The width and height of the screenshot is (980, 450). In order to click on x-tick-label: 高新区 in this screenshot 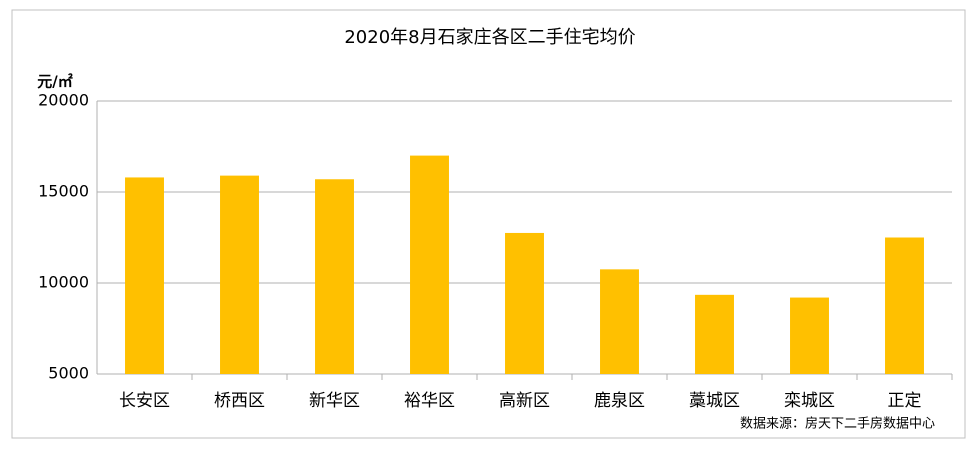, I will do `click(524, 401)`.